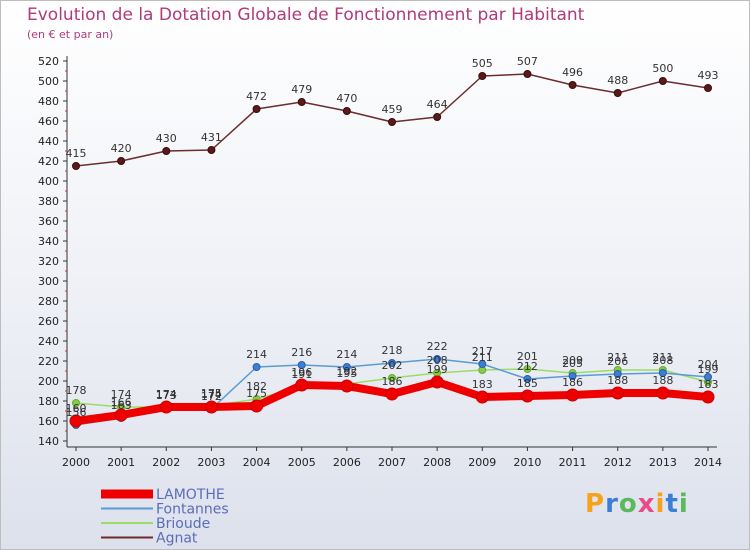 The image size is (750, 550). I want to click on data-label-brioude: 174, so click(121, 394).